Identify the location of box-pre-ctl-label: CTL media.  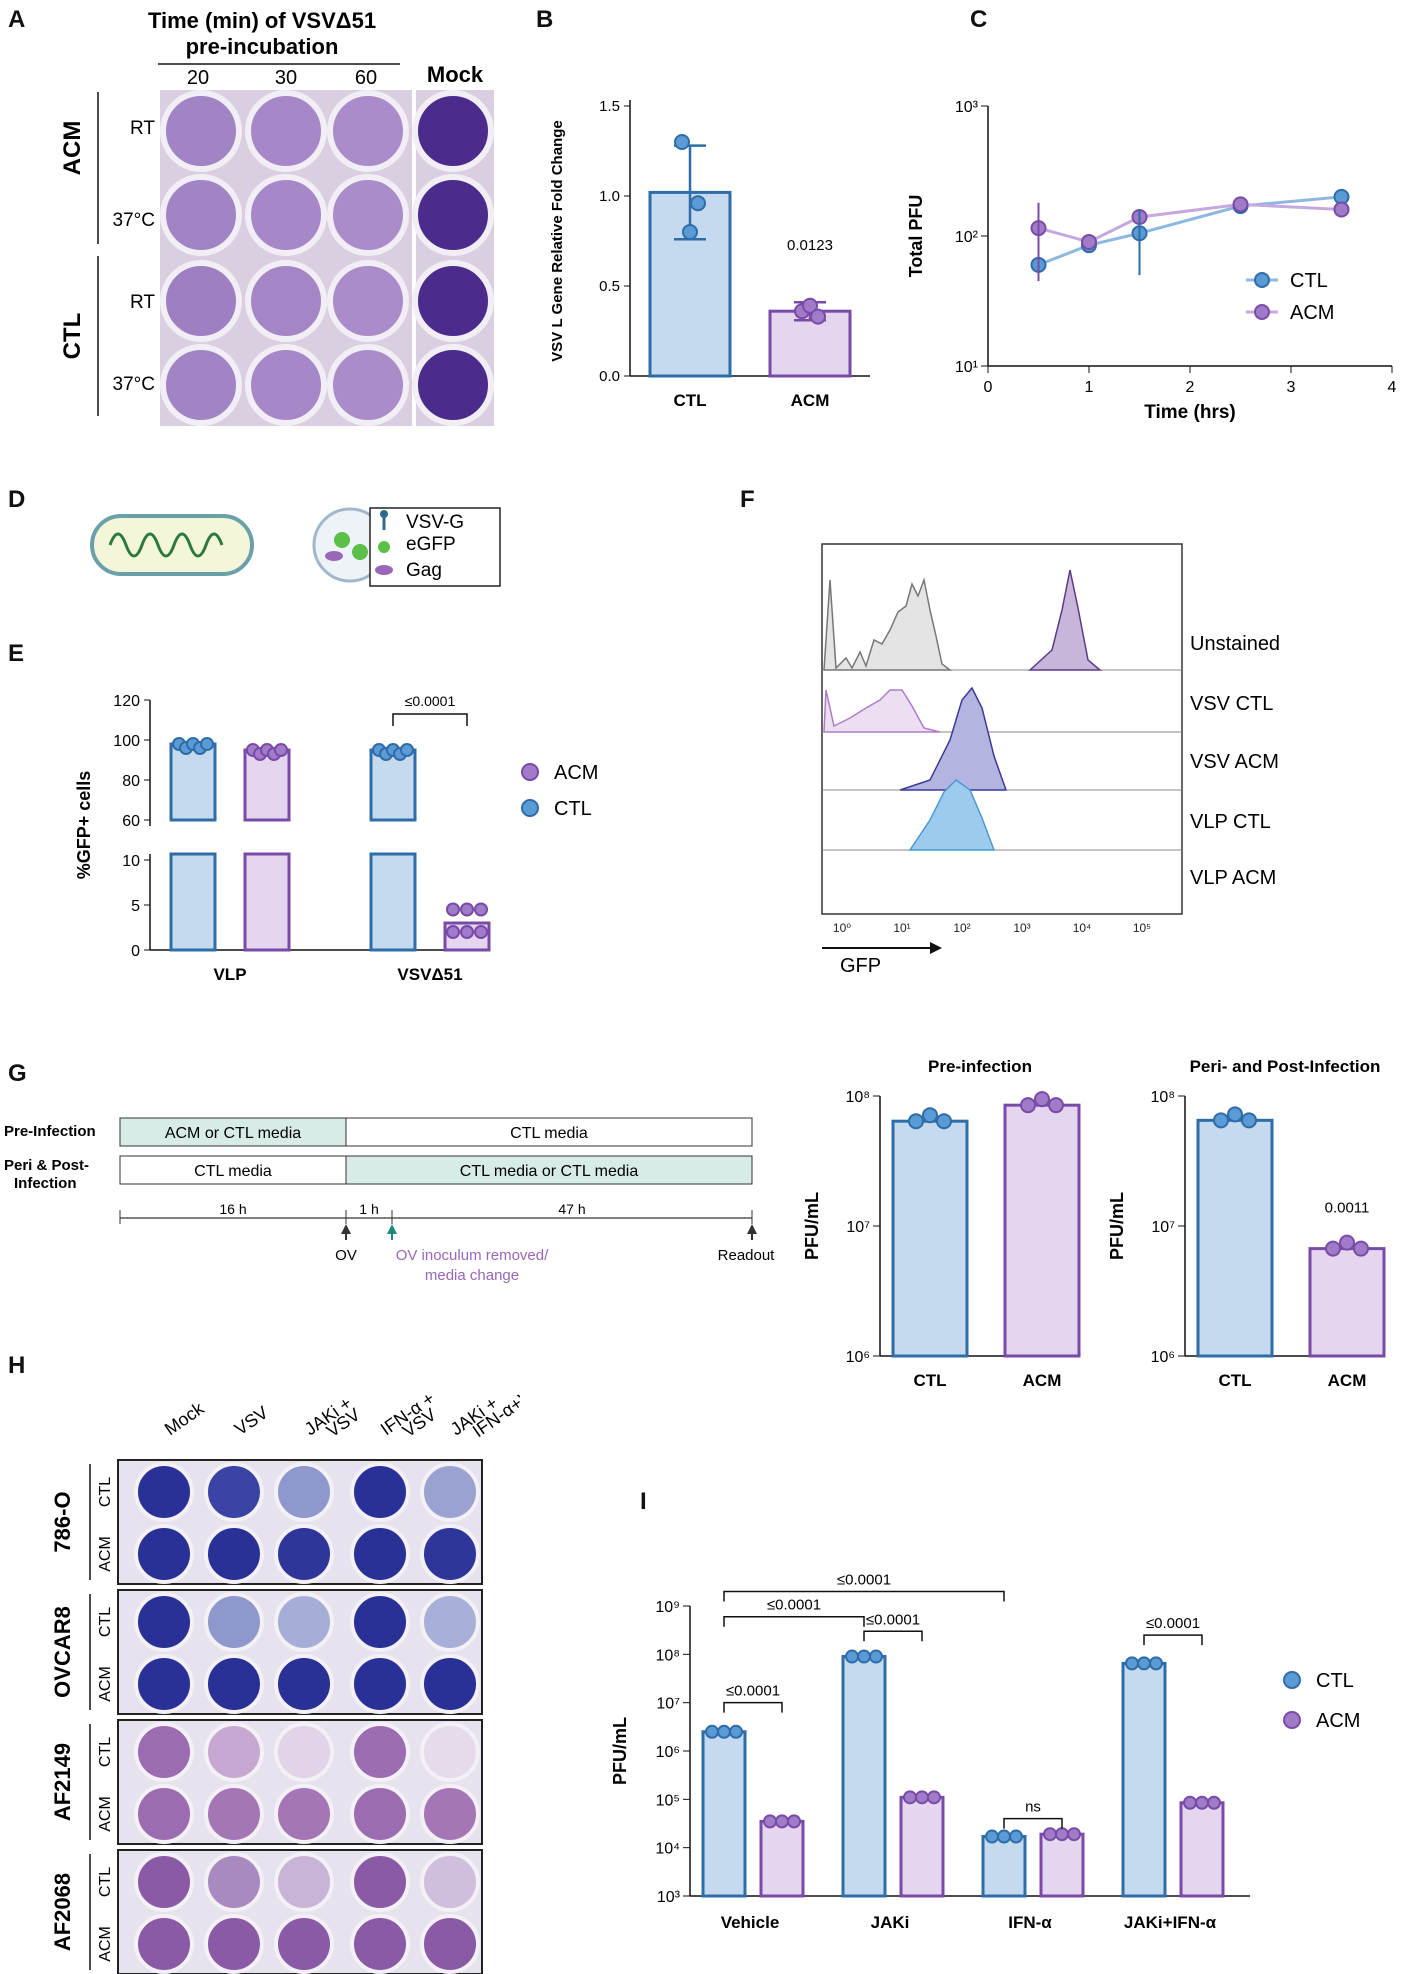
(549, 1133).